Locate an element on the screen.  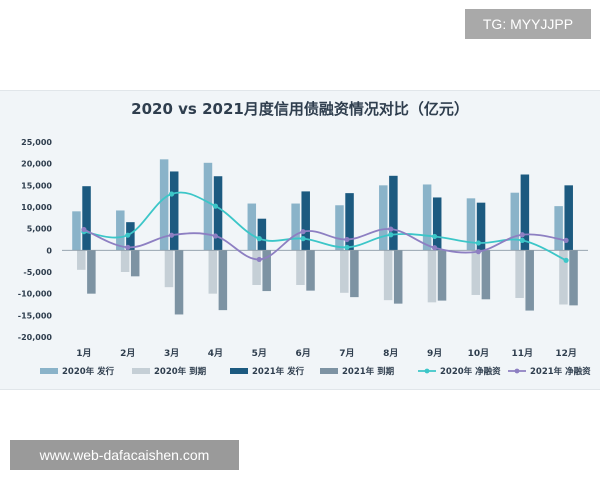
y-tick-label: 0 is located at coordinates (49, 250).